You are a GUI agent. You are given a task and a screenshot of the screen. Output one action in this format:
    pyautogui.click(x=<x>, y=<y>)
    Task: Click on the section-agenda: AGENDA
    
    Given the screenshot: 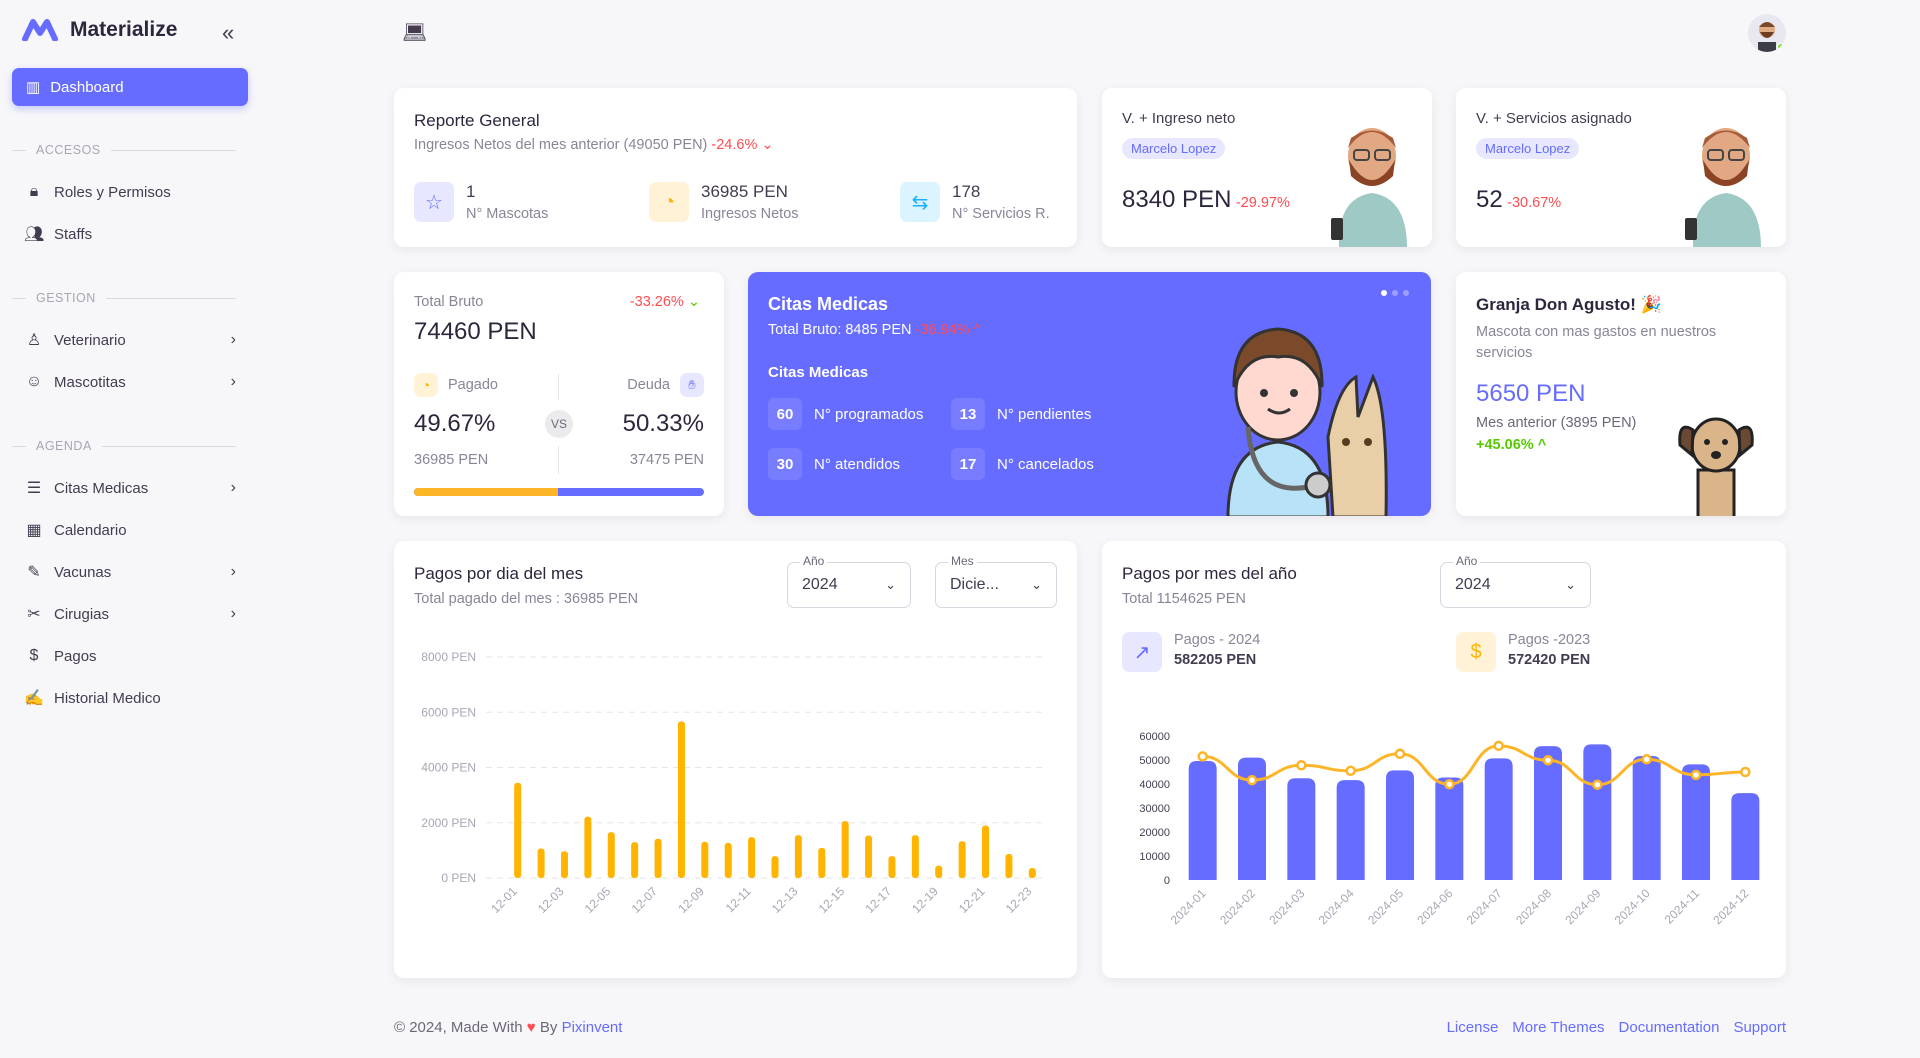 What is the action you would take?
    pyautogui.click(x=124, y=446)
    